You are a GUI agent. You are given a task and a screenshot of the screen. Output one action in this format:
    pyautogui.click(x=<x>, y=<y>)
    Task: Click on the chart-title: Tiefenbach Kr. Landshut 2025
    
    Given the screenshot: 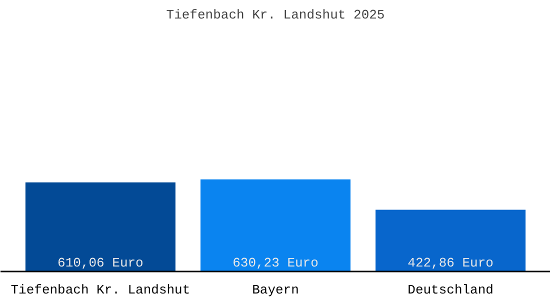 What is the action you would take?
    pyautogui.click(x=275, y=15)
    